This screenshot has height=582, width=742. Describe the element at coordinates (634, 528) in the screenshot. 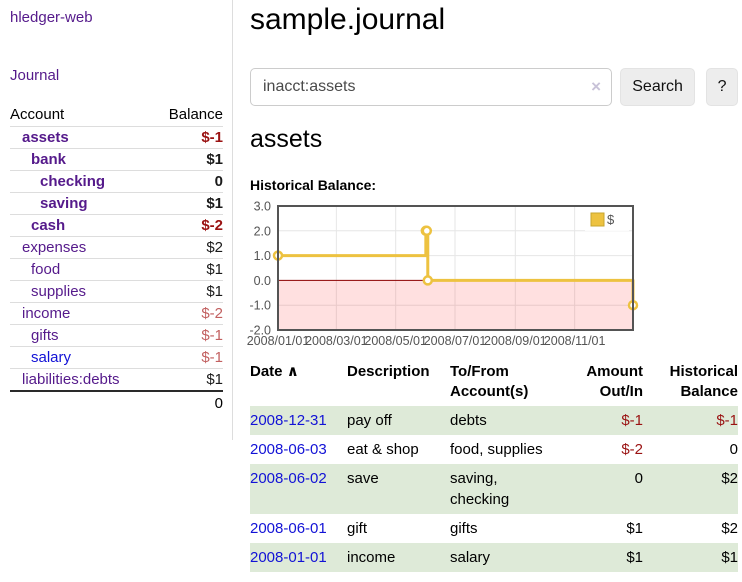

I see `register-amount-cell: $1` at that location.